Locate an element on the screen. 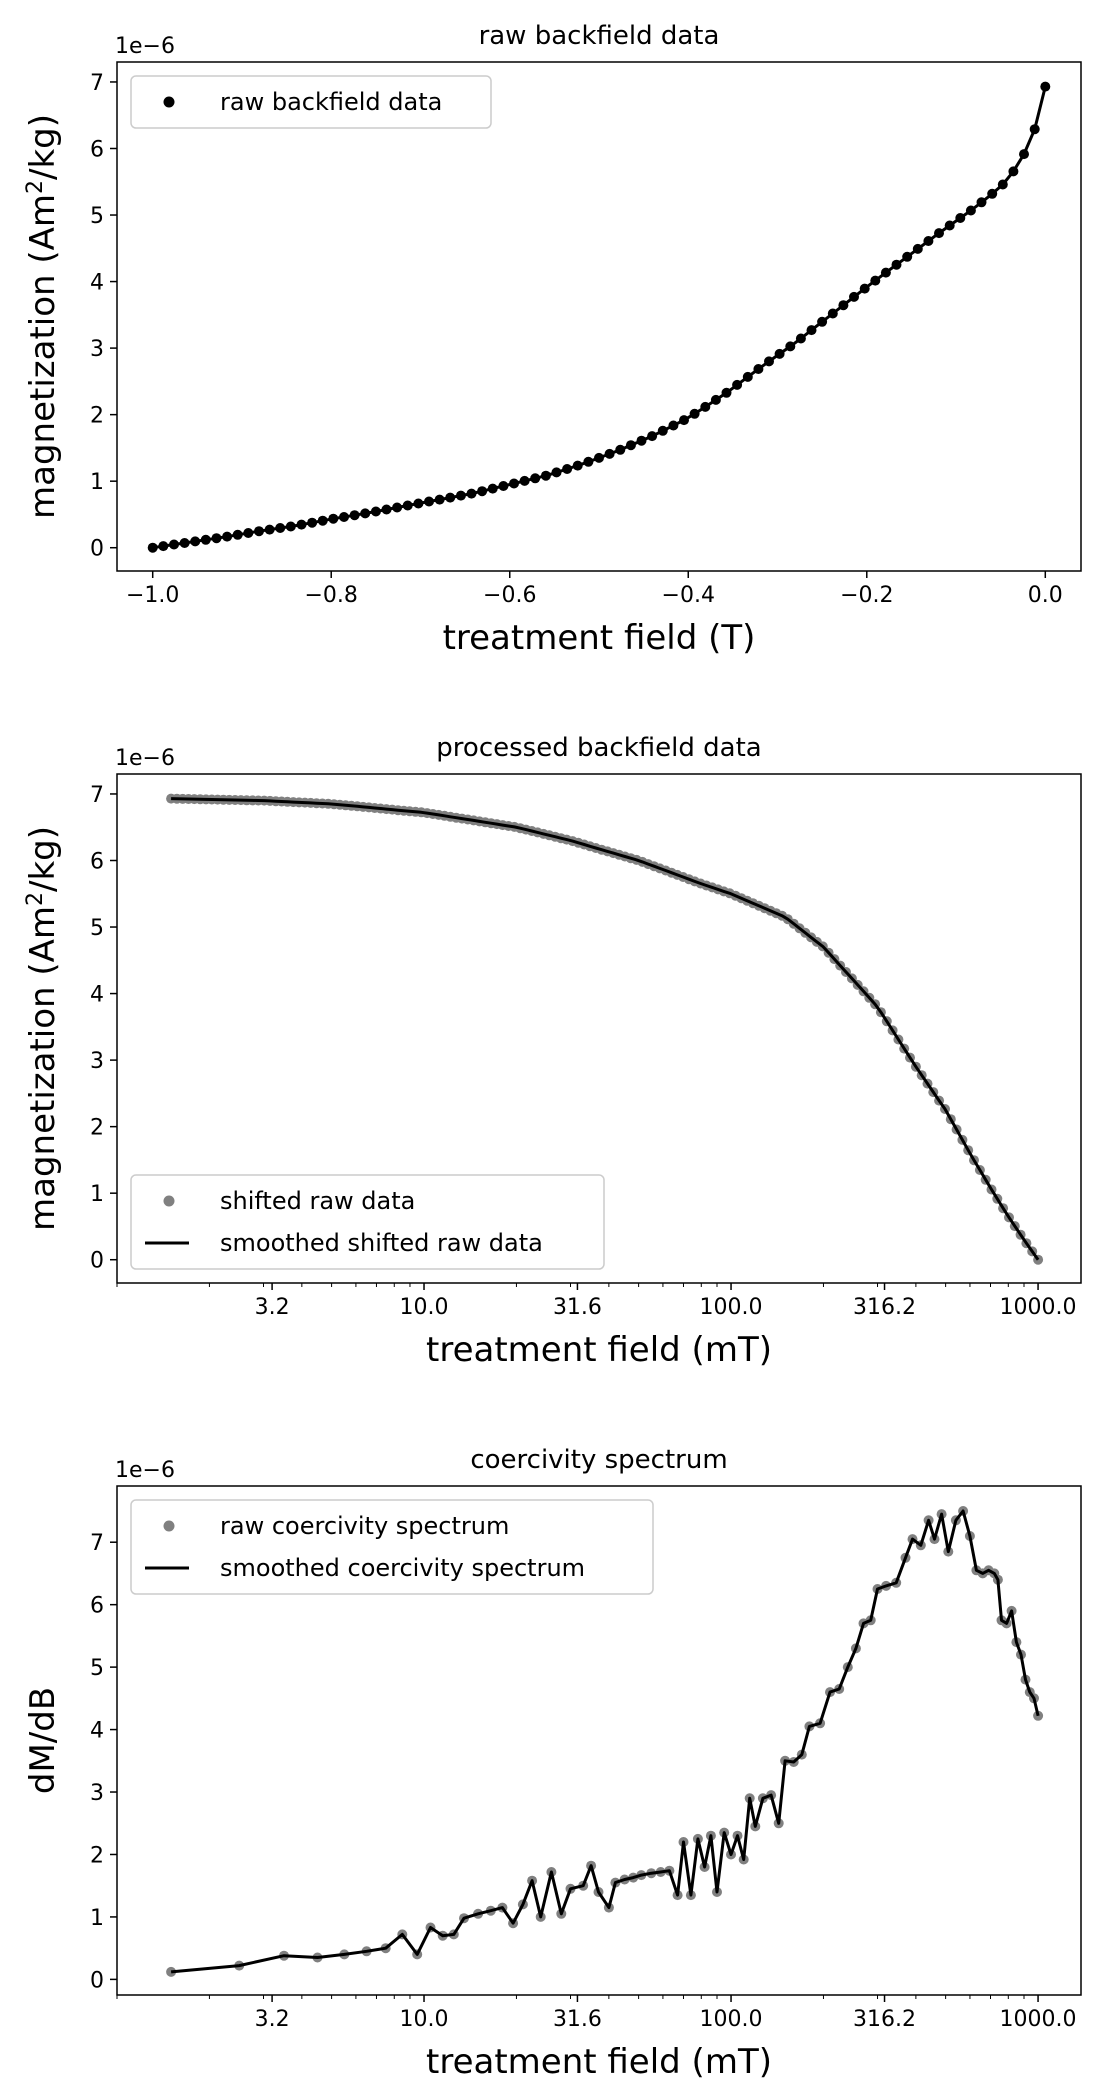 This screenshot has height=2099, width=1104. y-tick-label: 1 is located at coordinates (97, 482).